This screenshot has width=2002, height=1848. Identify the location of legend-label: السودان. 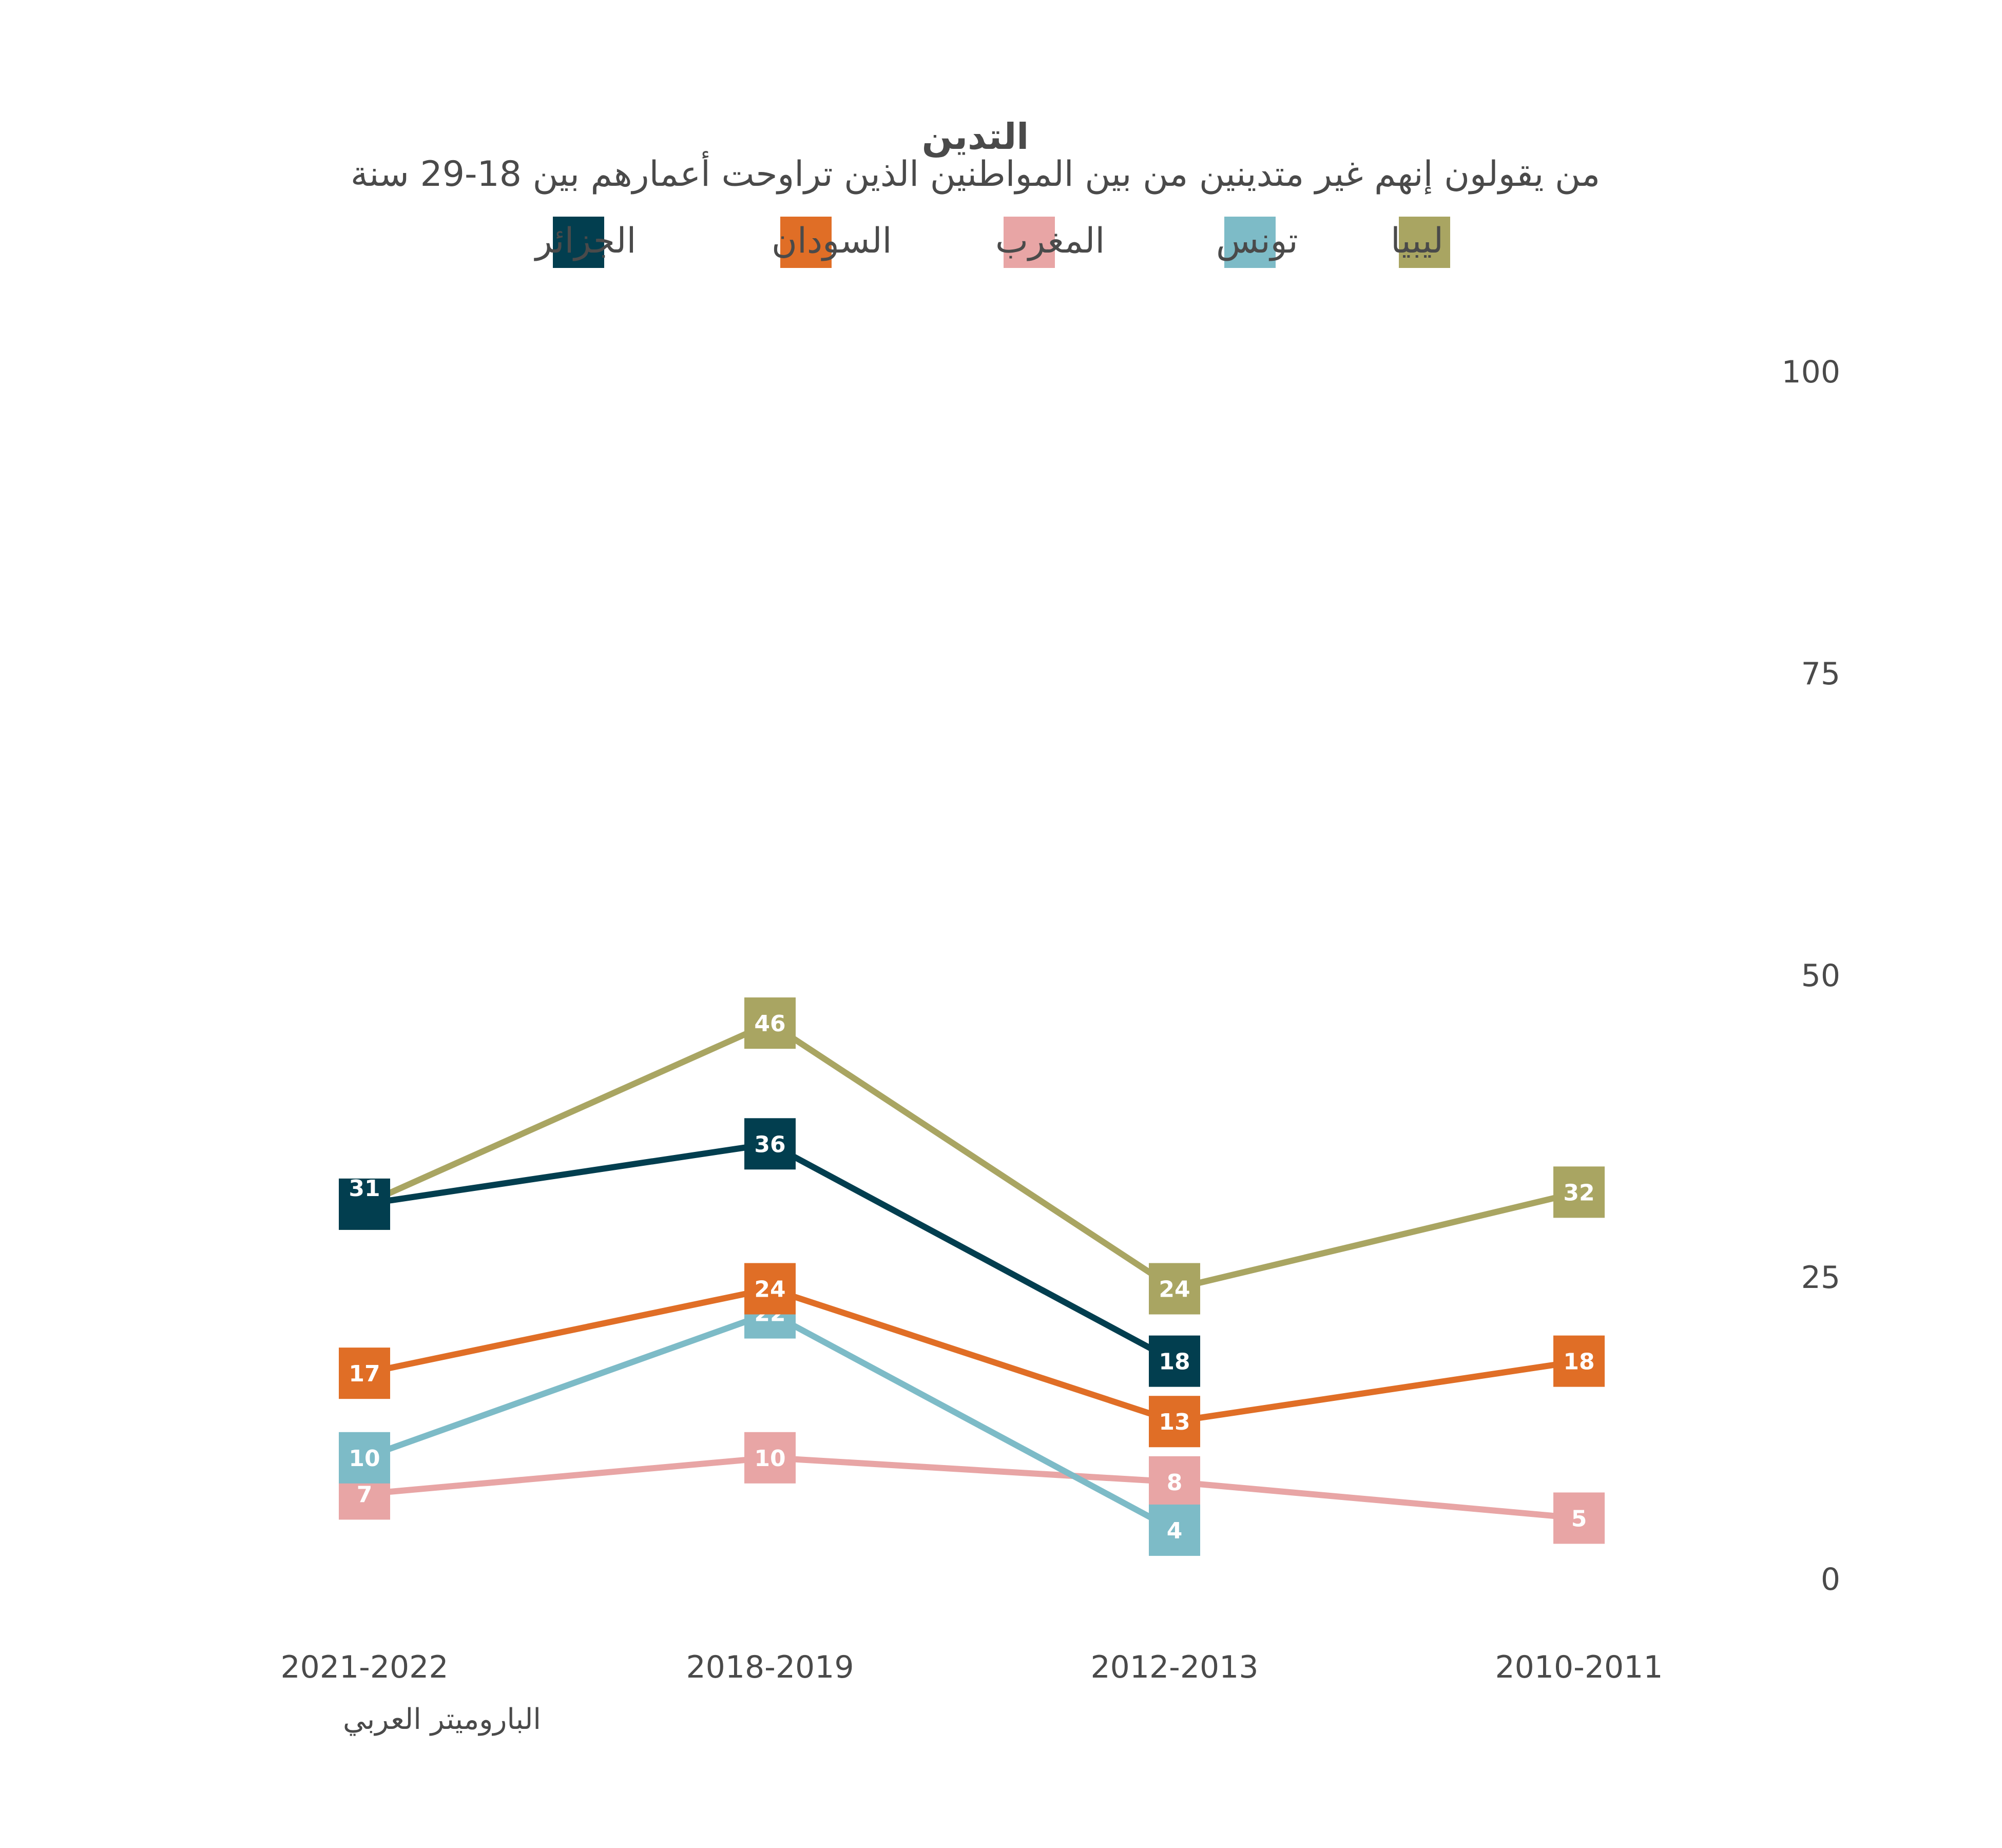
(832, 241).